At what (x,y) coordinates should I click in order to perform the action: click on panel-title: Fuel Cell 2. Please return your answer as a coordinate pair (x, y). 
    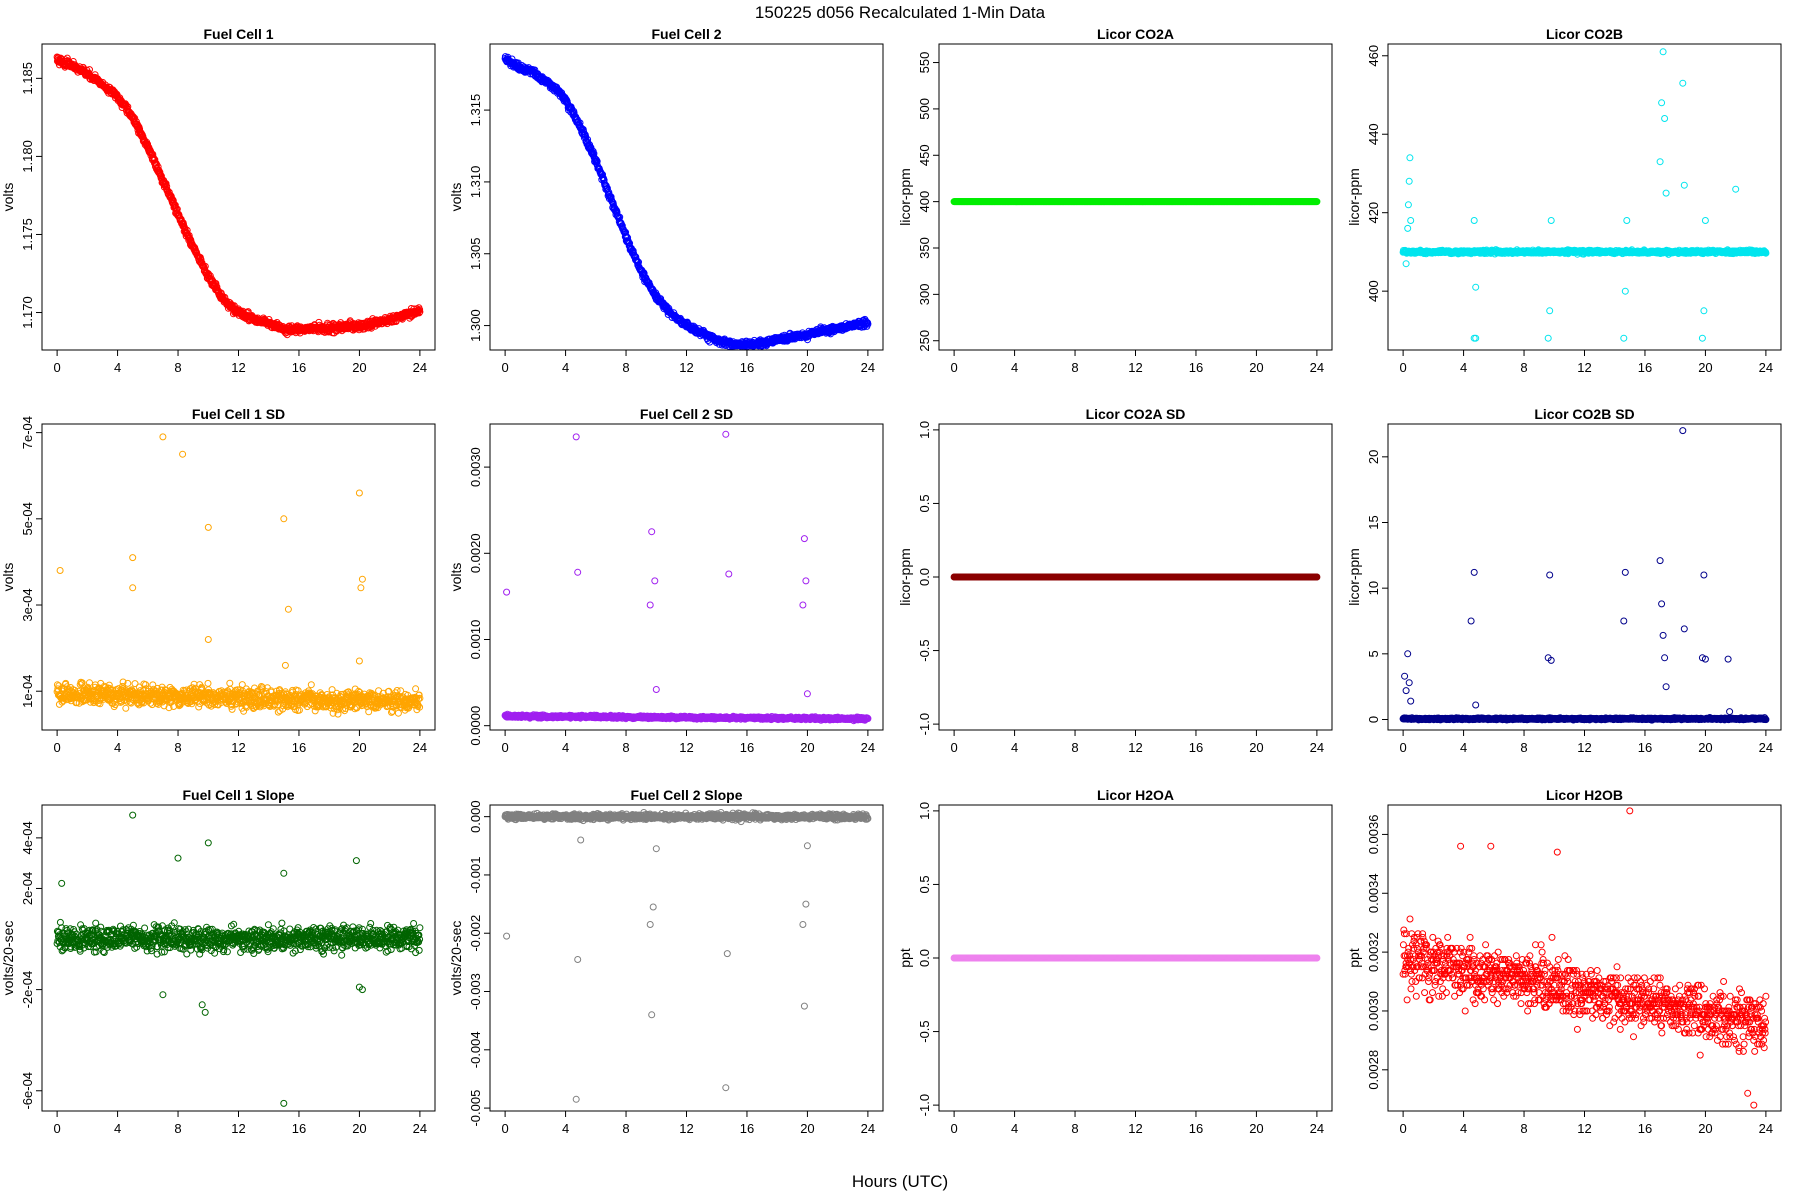
    Looking at the image, I should click on (686, 34).